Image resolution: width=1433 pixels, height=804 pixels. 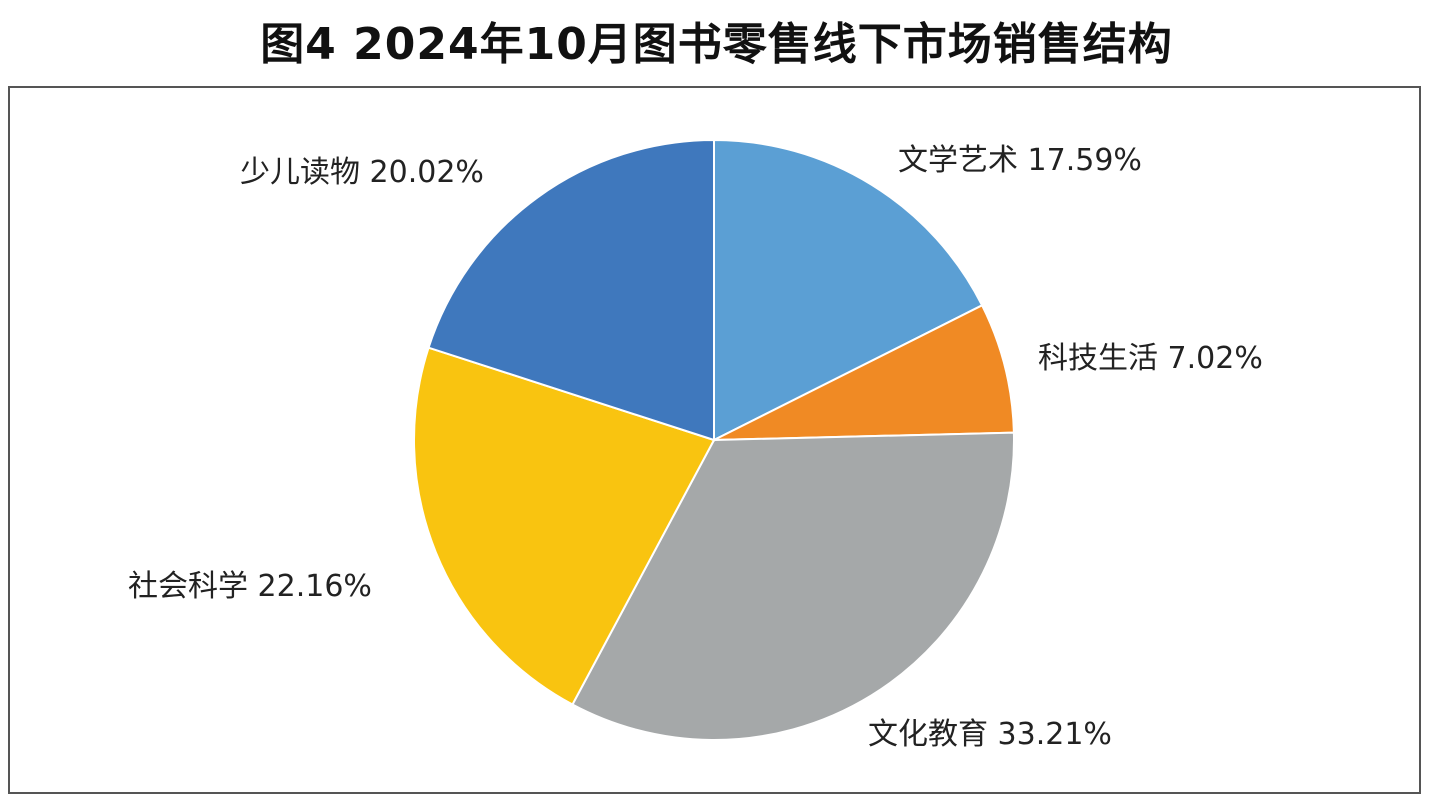 I want to click on slice-label-2: 科技生活 7.02%, so click(x=1150, y=358).